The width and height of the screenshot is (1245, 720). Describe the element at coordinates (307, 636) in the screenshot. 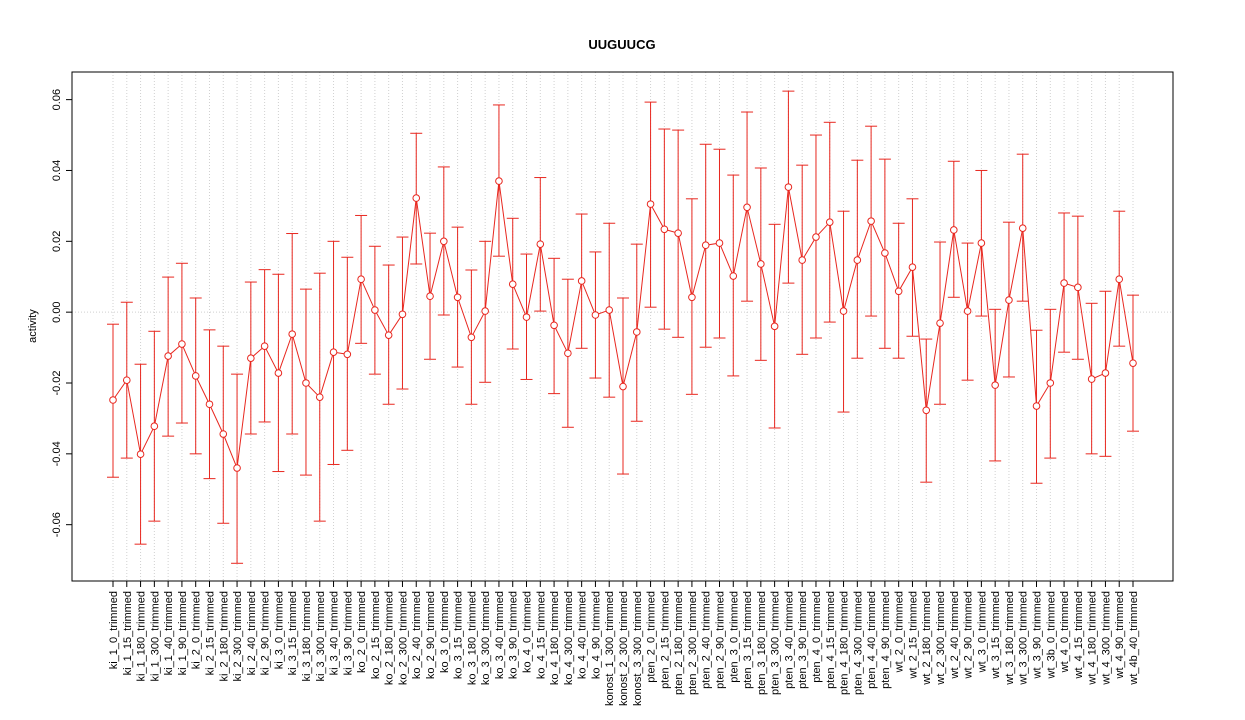

I see `x-tick-label: ki_3_180_trimmed` at that location.